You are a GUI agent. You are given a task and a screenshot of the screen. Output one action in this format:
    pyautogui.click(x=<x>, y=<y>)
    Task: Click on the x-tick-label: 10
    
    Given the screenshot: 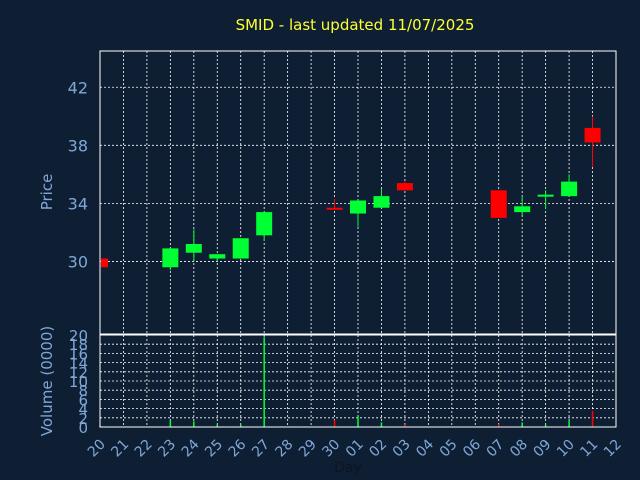 What is the action you would take?
    pyautogui.click(x=566, y=449)
    